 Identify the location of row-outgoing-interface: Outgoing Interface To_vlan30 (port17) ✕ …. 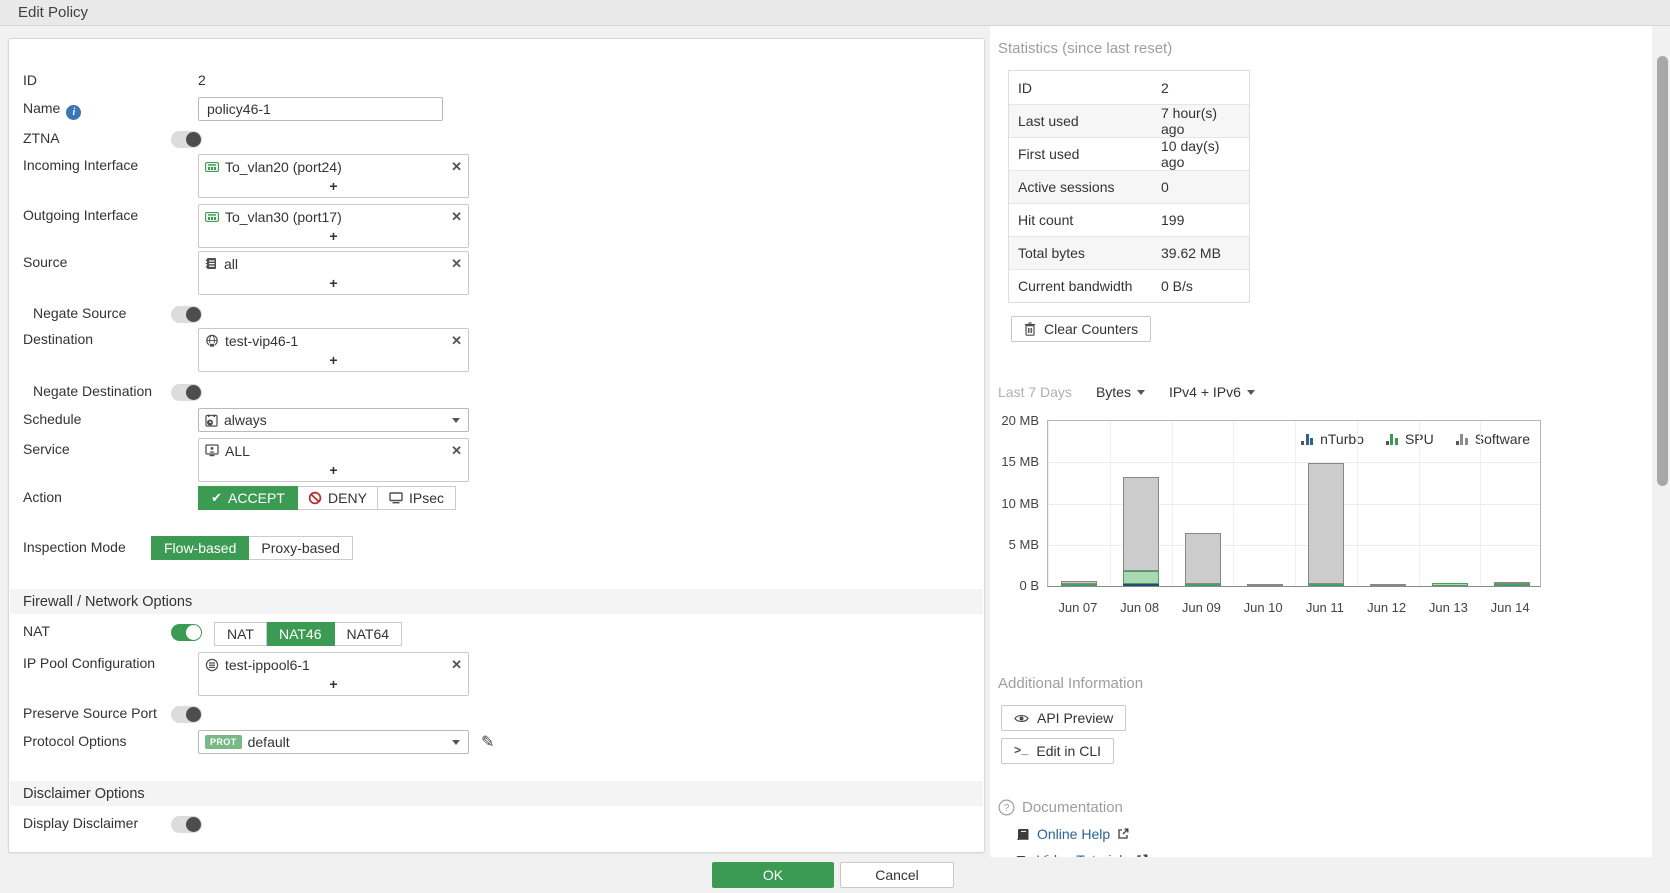
(246, 226).